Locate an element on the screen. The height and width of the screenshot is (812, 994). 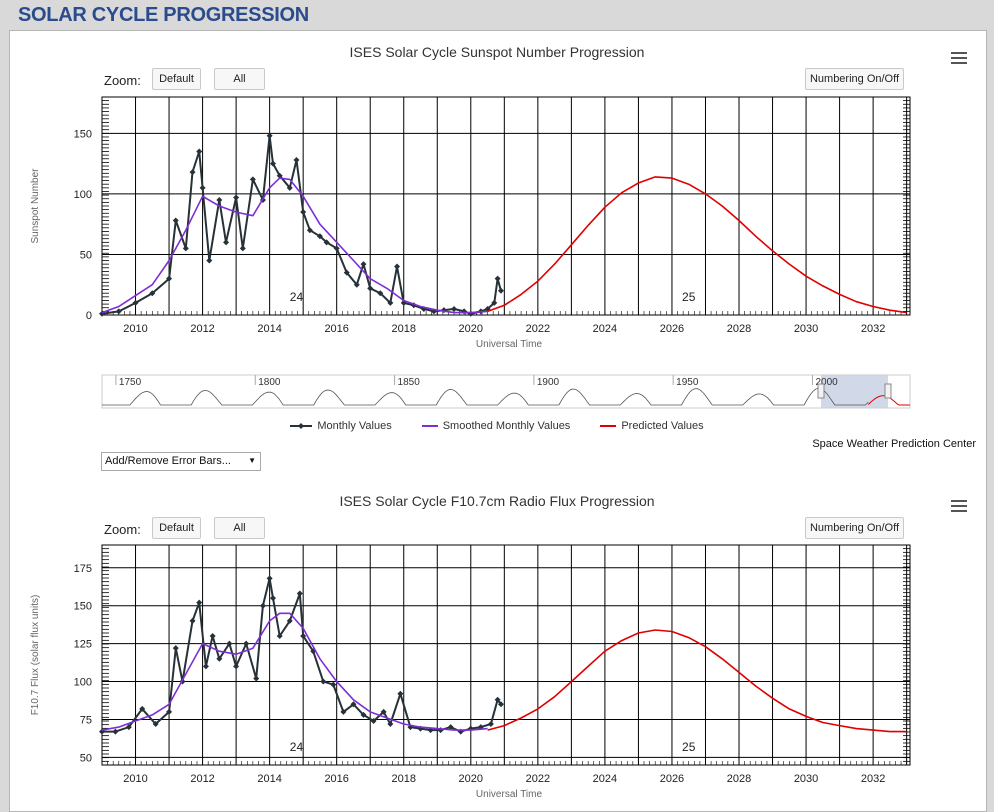
error-bars-select: Add/Remove Error Bars... ▼ is located at coordinates (181, 461).